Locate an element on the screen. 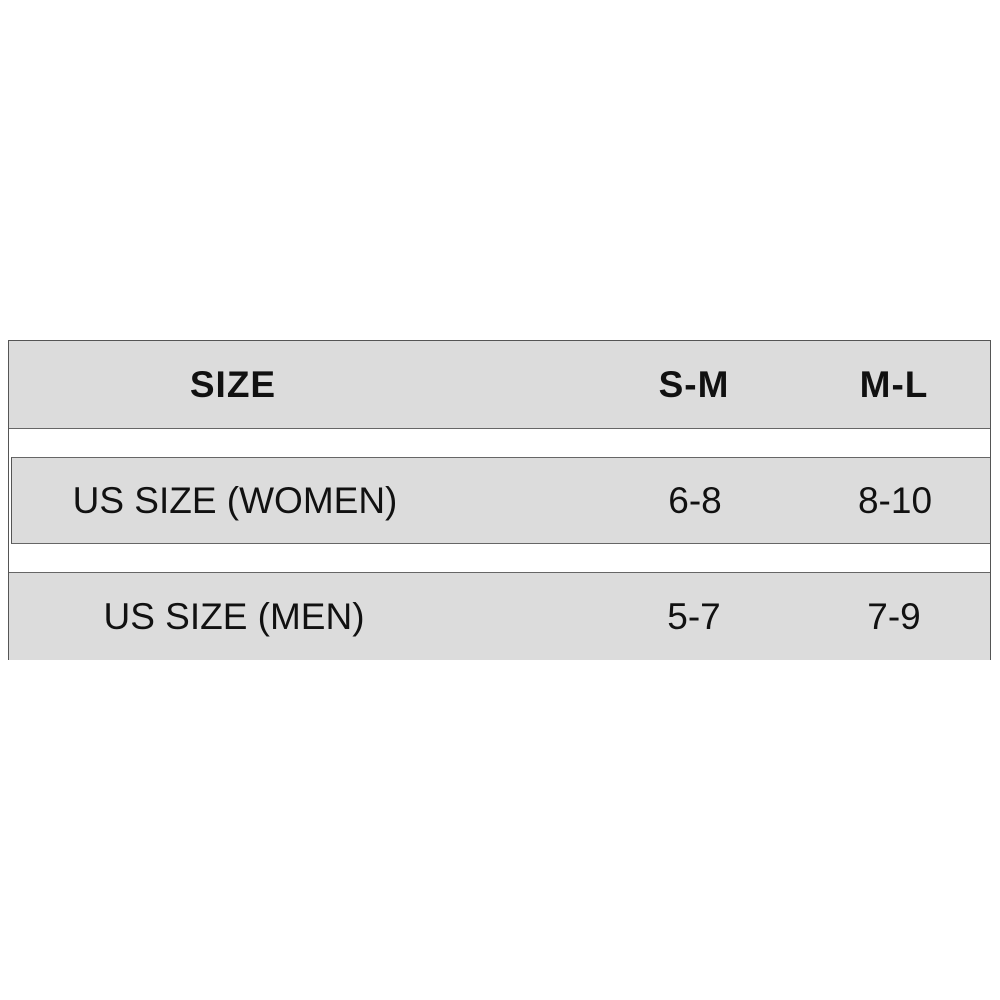 This screenshot has width=1000, height=1000. cell-m-l: 8-10 is located at coordinates (895, 500).